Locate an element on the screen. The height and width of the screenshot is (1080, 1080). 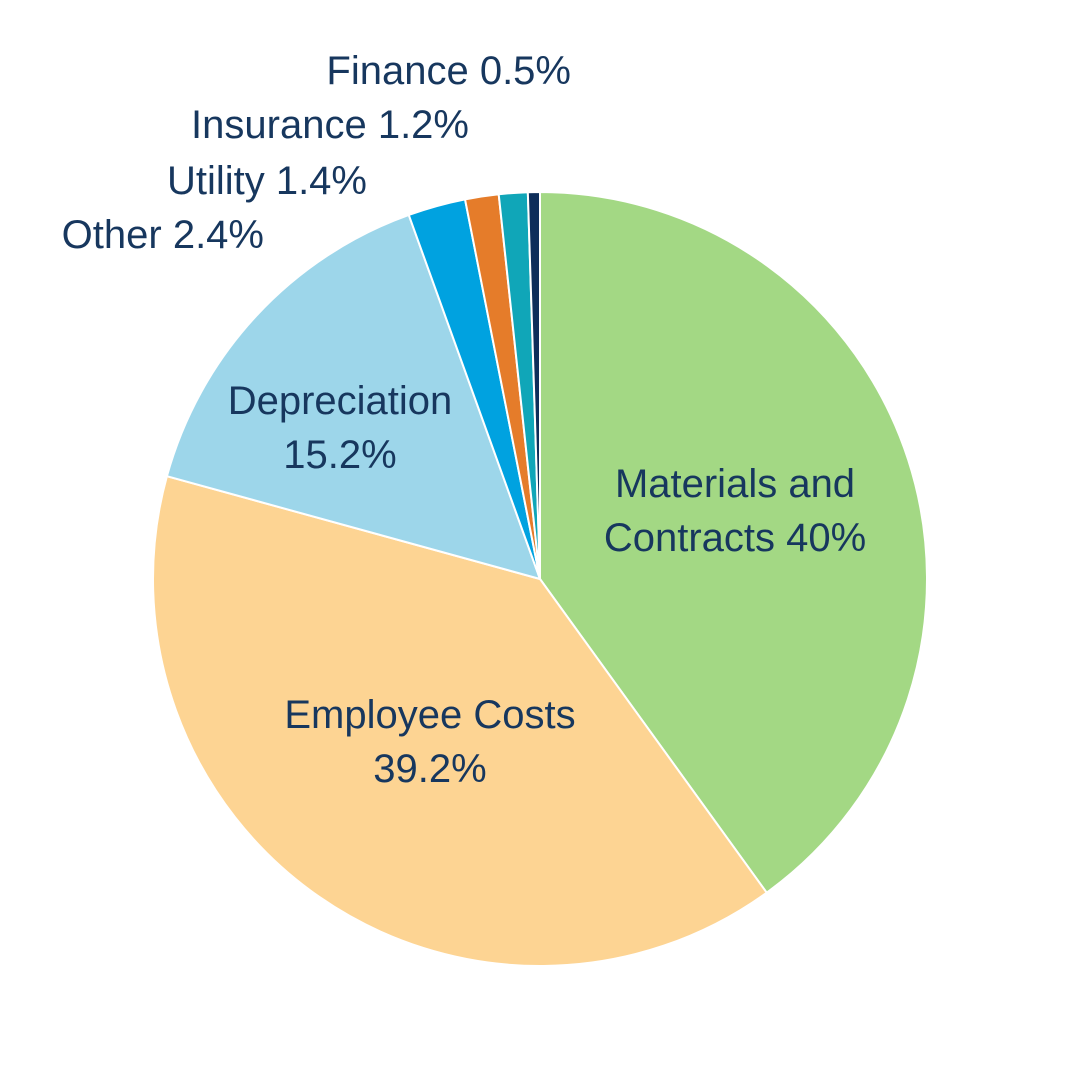
label-materials-and-contracts-line-2: Contracts 40% is located at coordinates (735, 538).